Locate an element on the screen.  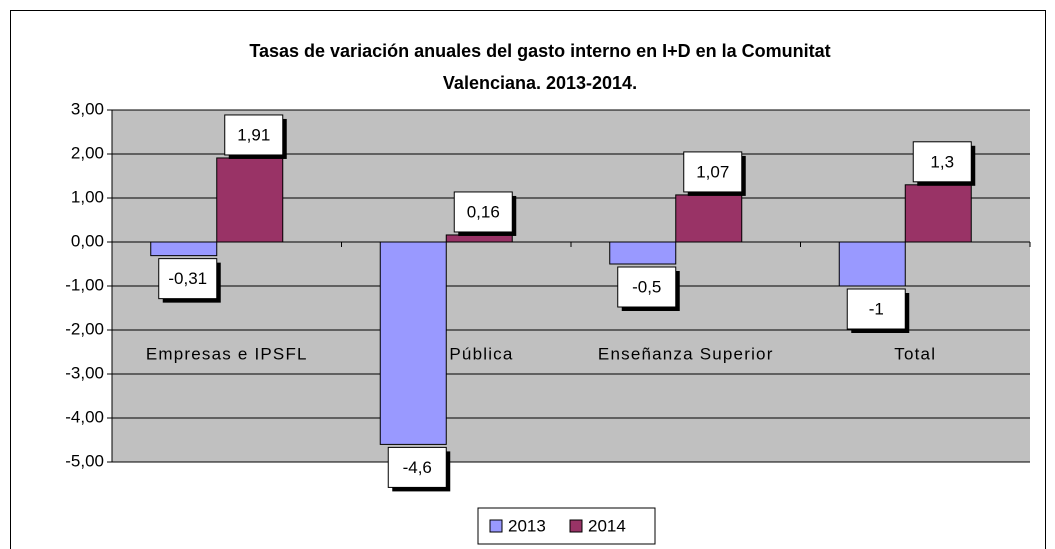
data-label: 1,91 is located at coordinates (253, 134).